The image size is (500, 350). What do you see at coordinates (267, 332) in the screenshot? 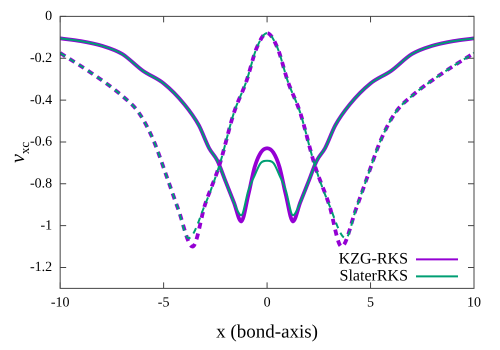
I see `x-axis-title: x (bond-axis)` at bounding box center [267, 332].